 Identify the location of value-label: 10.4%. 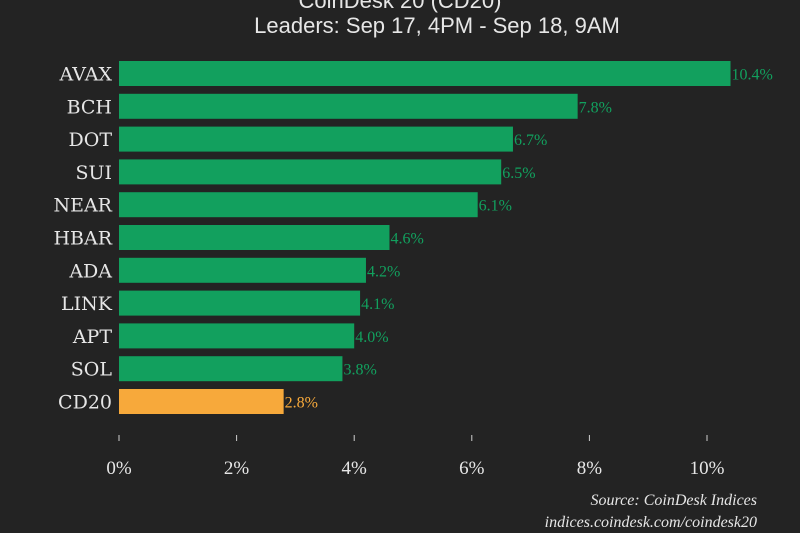
(752, 75).